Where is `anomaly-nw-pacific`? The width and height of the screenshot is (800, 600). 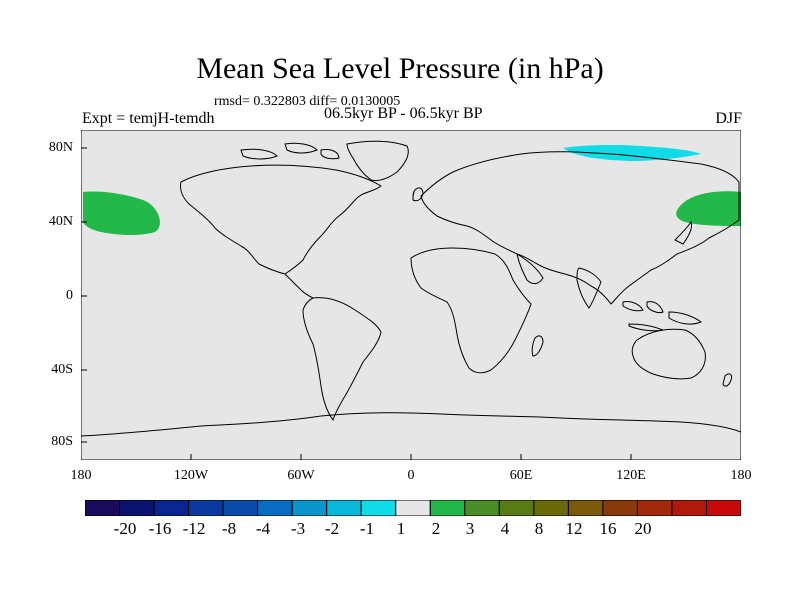 anomaly-nw-pacific is located at coordinates (708, 208).